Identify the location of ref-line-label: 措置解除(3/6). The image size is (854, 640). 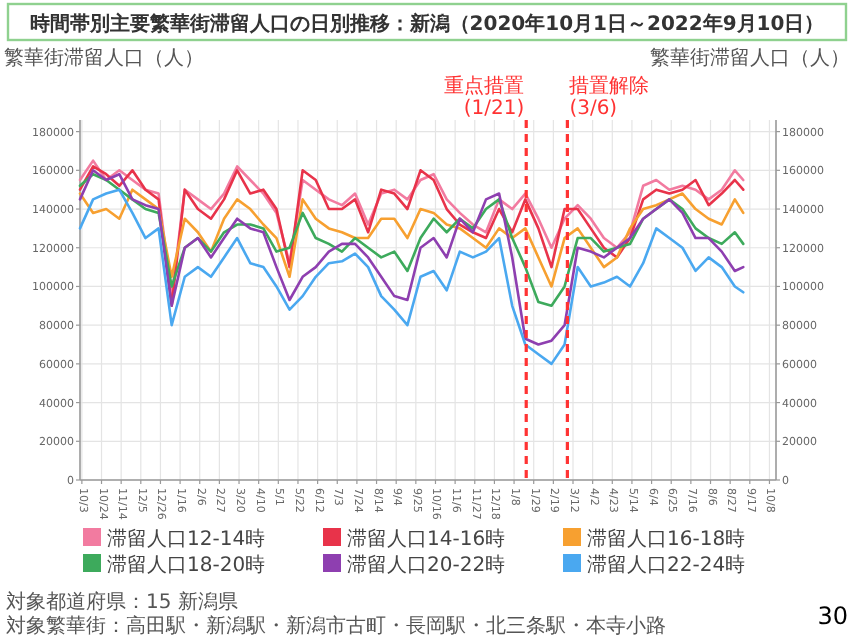
(609, 97).